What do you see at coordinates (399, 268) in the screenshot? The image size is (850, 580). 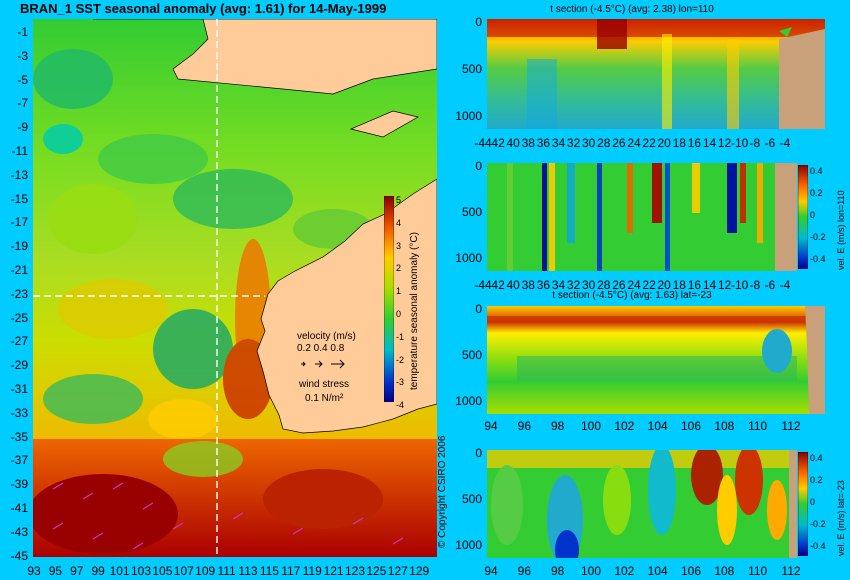 I see `map-colorbar-tick: 2` at bounding box center [399, 268].